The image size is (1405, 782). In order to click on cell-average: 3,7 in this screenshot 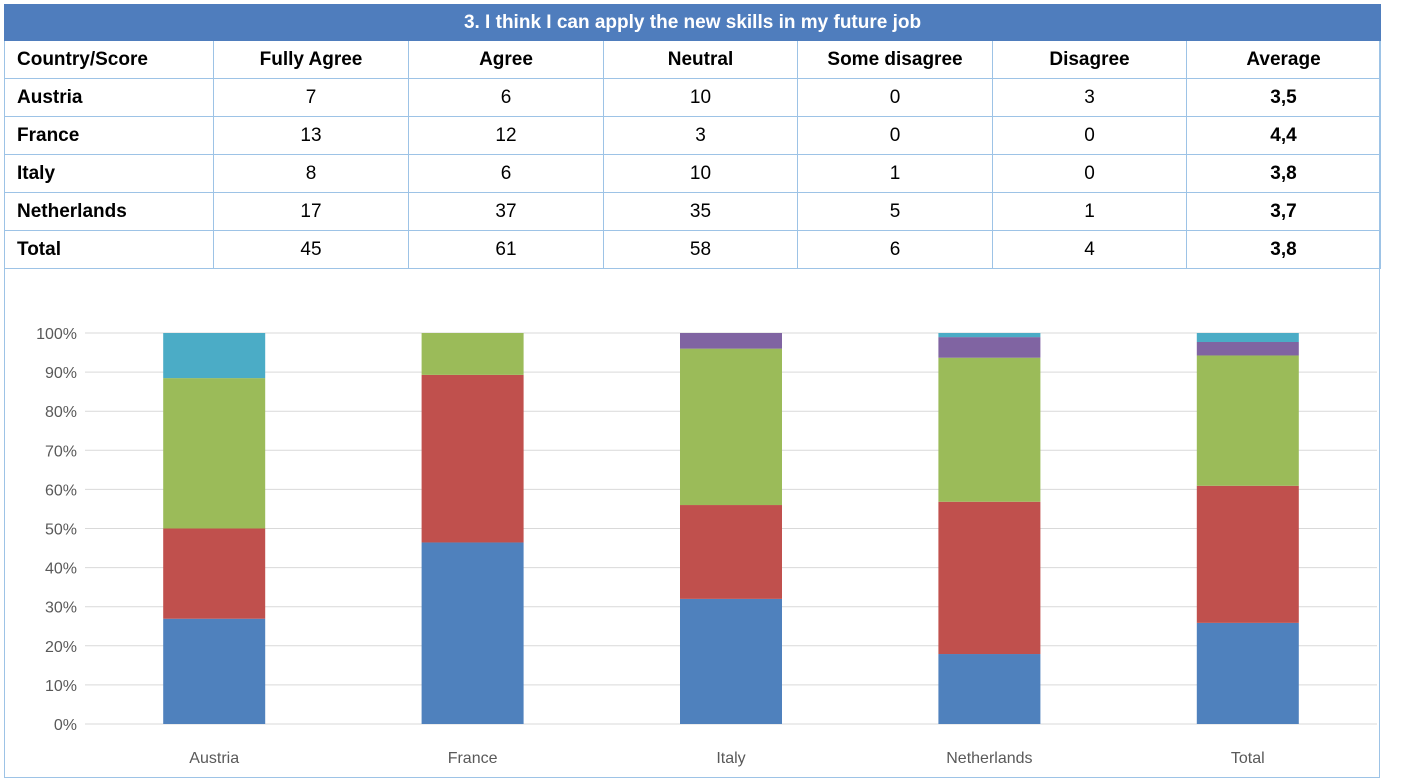, I will do `click(1283, 211)`.